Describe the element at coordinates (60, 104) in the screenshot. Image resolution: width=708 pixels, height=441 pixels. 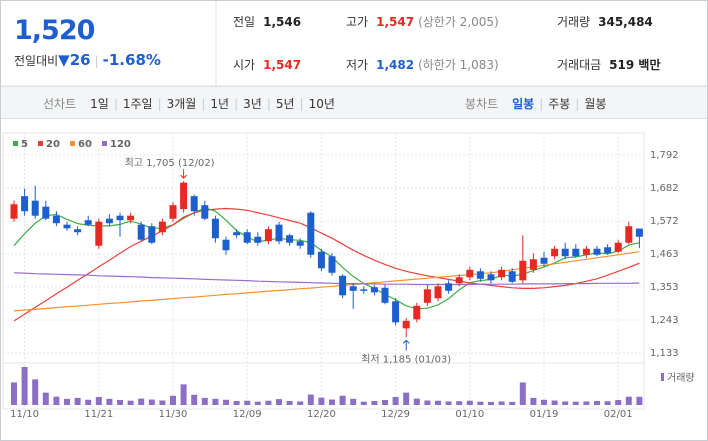
I see `tab-group-label: 선차트` at that location.